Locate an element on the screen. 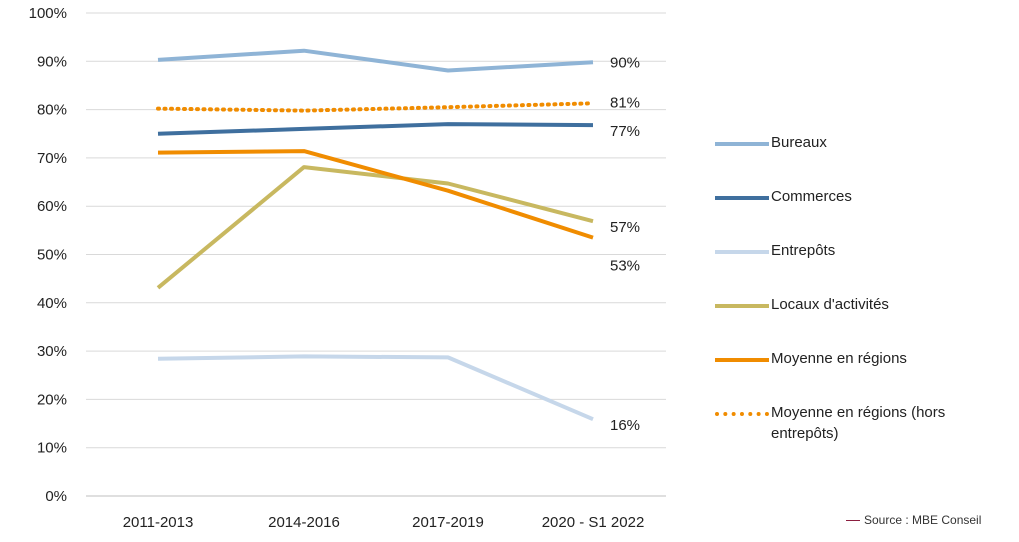 The height and width of the screenshot is (542, 1019). legend-label: Moyenne en régions (hors entrepôts) is located at coordinates (858, 423).